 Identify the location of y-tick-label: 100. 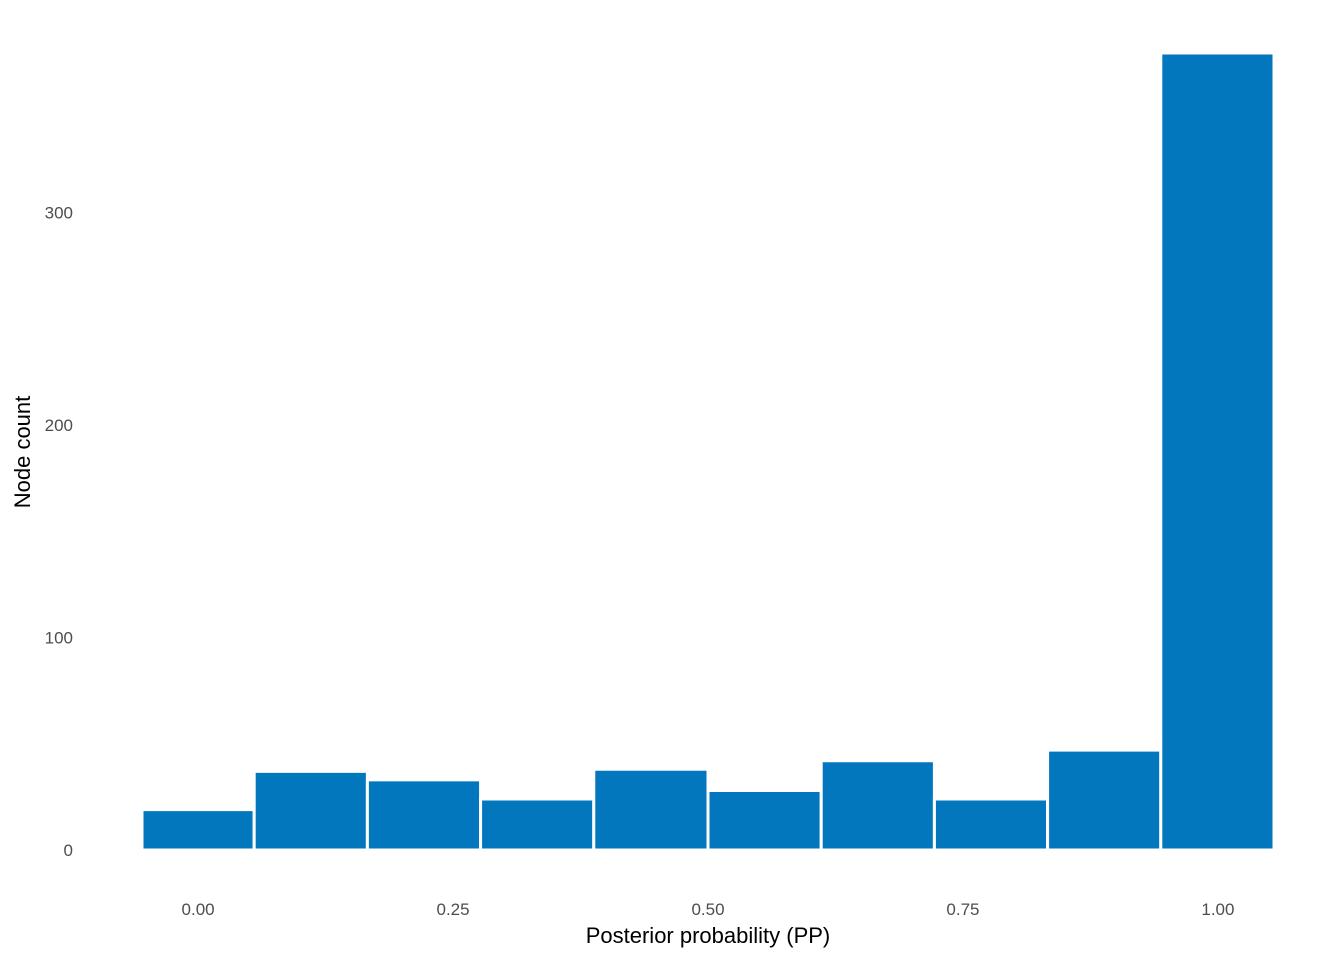
(59, 637).